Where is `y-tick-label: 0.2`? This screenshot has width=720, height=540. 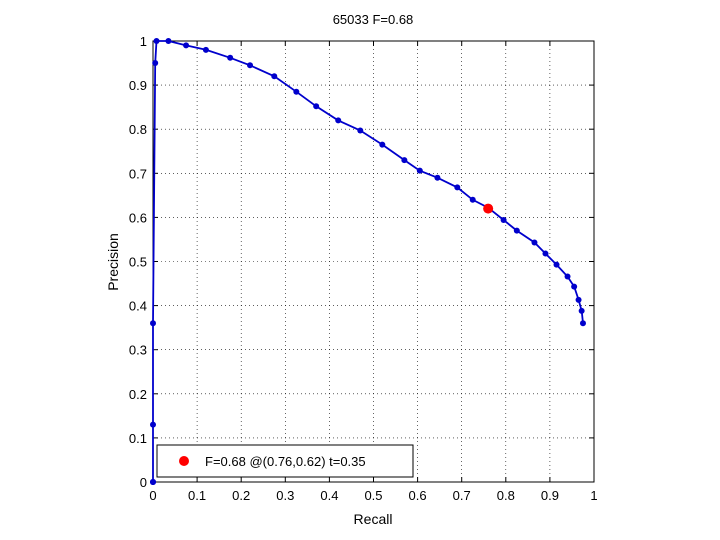
y-tick-label: 0.2 is located at coordinates (138, 394).